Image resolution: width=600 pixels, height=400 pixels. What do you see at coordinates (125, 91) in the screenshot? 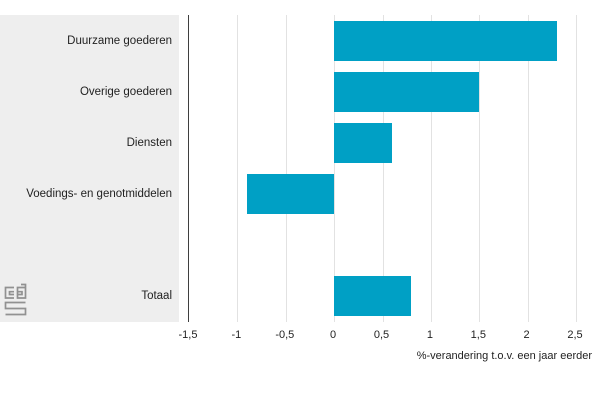
I see `category-label: Overige goederen` at bounding box center [125, 91].